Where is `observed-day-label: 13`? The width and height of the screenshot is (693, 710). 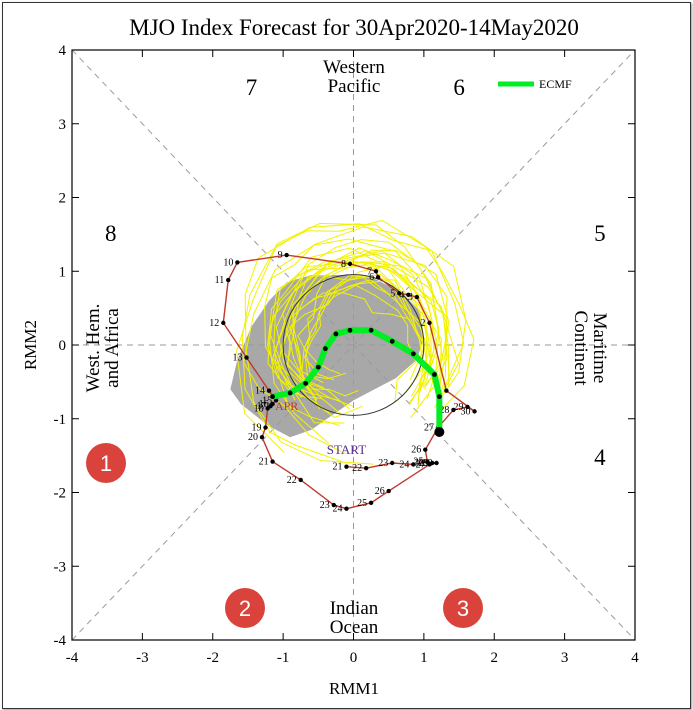
observed-day-label: 13 is located at coordinates (238, 358).